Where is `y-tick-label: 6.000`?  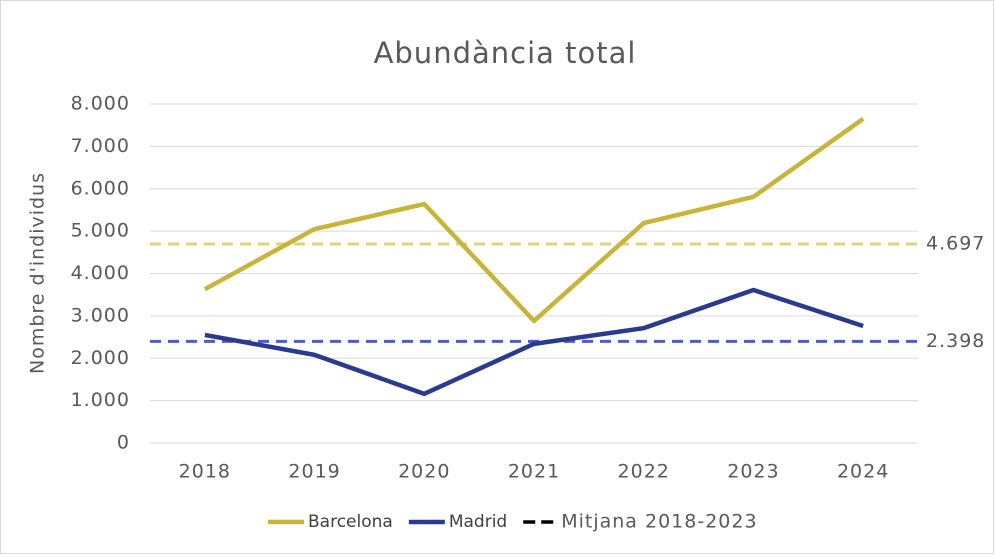 y-tick-label: 6.000 is located at coordinates (100, 188).